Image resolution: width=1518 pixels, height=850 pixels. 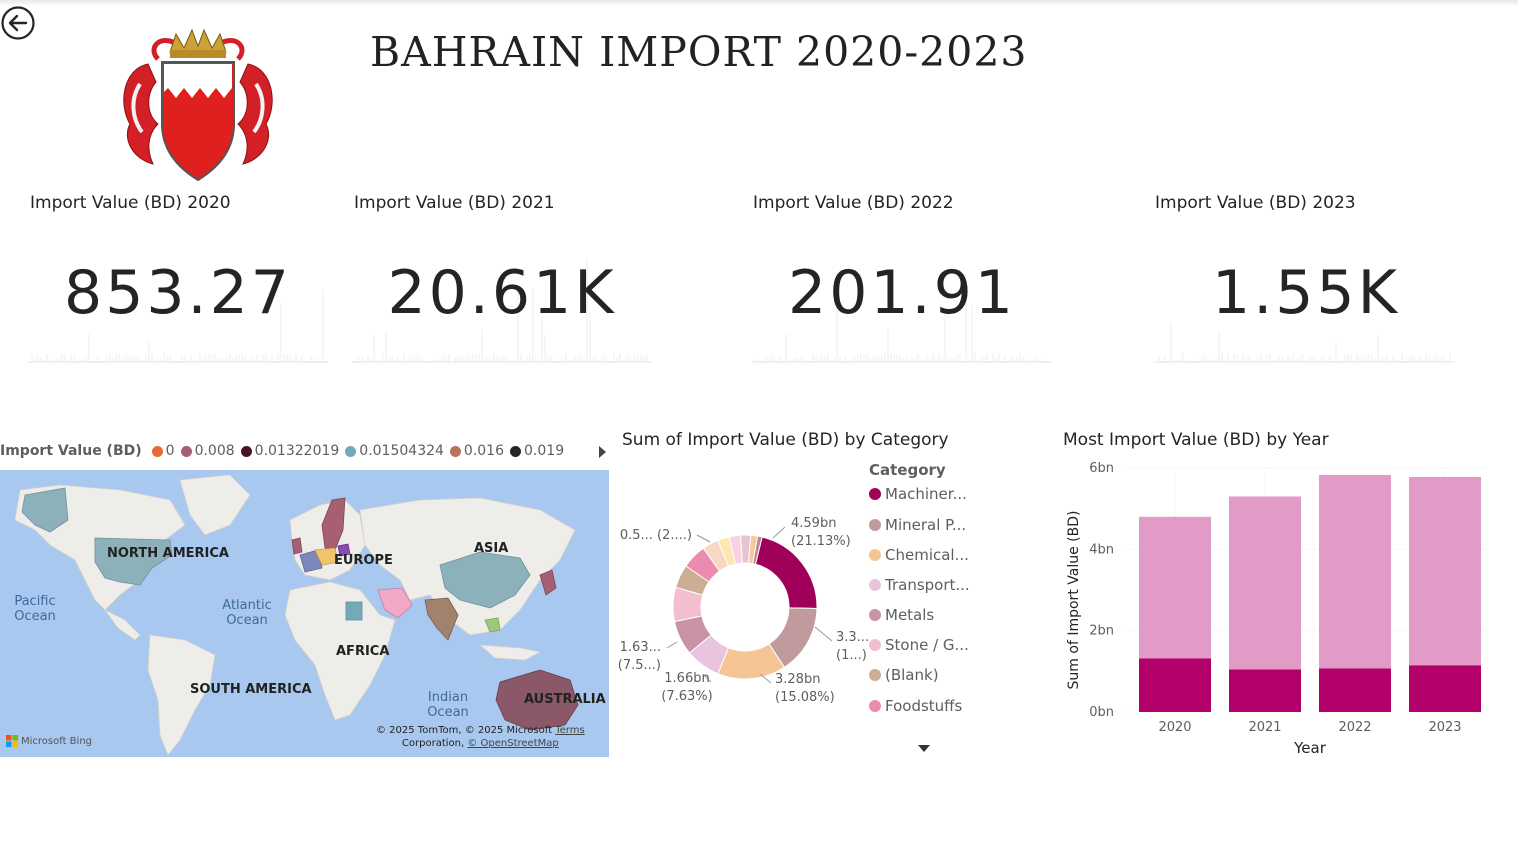 What do you see at coordinates (851, 655) in the screenshot?
I see `donut-data-label: (1...)` at bounding box center [851, 655].